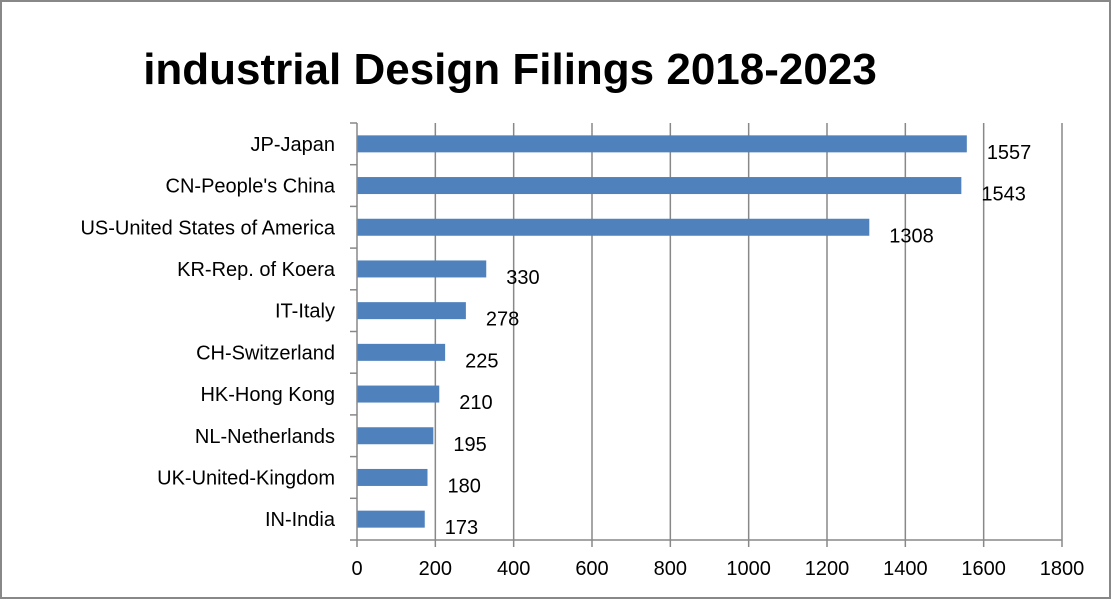 The image size is (1111, 599). What do you see at coordinates (469, 445) in the screenshot?
I see `data-label: 195` at bounding box center [469, 445].